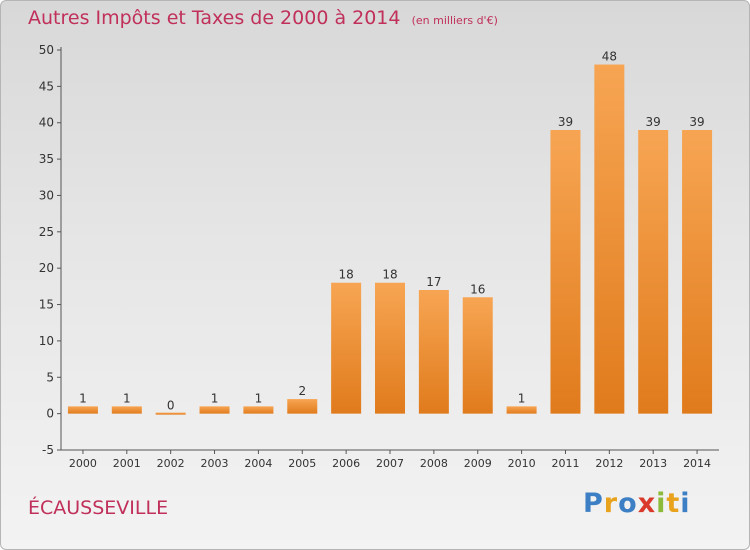 This screenshot has width=750, height=550. Describe the element at coordinates (593, 503) in the screenshot. I see `brand-letter: P` at that location.